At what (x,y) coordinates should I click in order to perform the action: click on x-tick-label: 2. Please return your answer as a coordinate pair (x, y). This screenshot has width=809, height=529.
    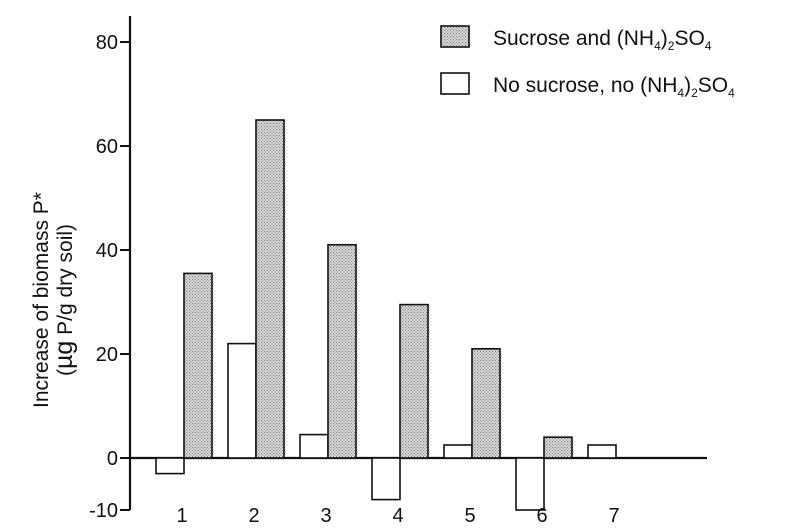
    Looking at the image, I should click on (253, 516).